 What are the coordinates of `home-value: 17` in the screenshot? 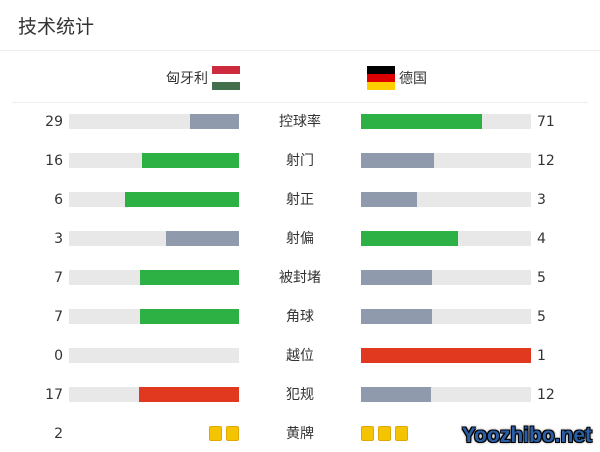 It's located at (54, 395).